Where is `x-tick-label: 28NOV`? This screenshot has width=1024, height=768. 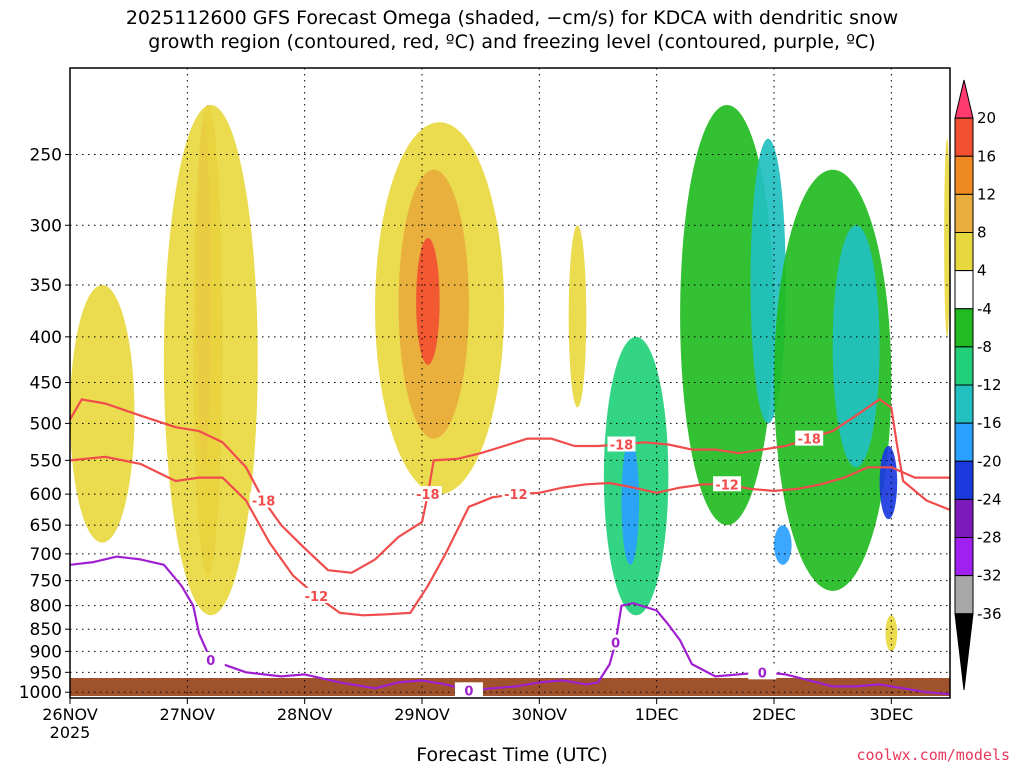
x-tick-label: 28NOV is located at coordinates (305, 714).